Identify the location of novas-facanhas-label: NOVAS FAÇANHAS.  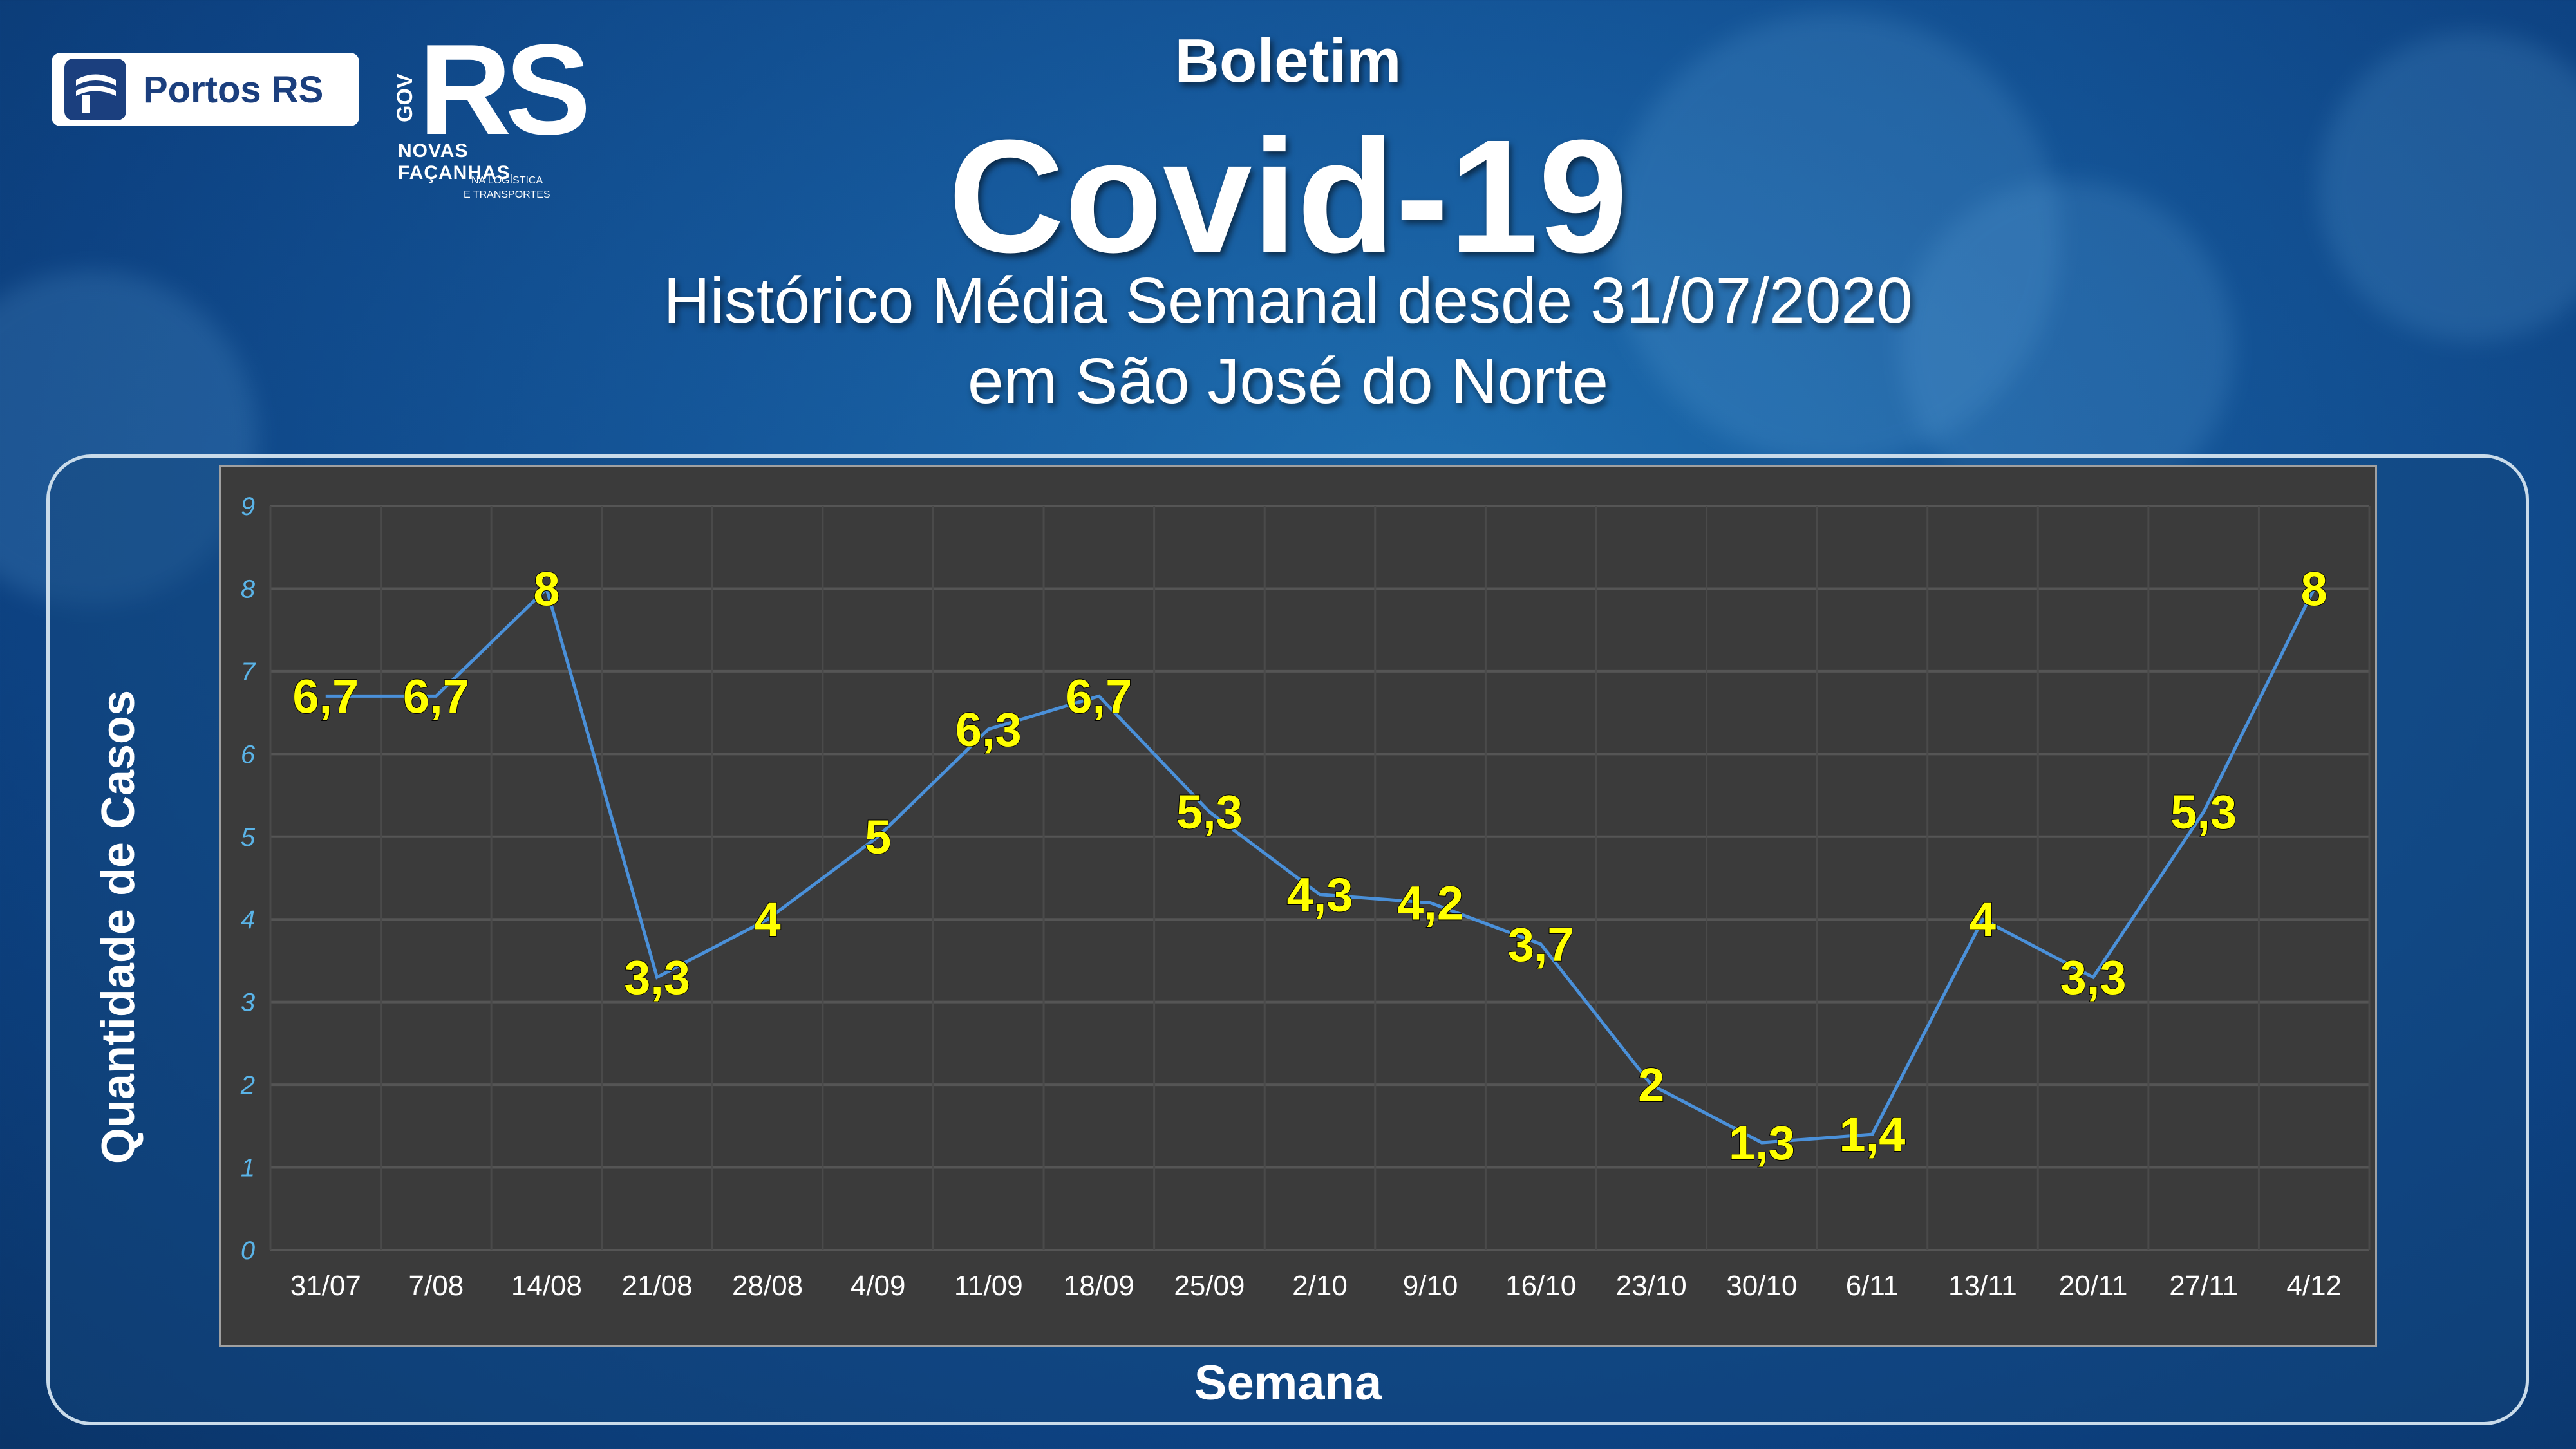
(454, 161).